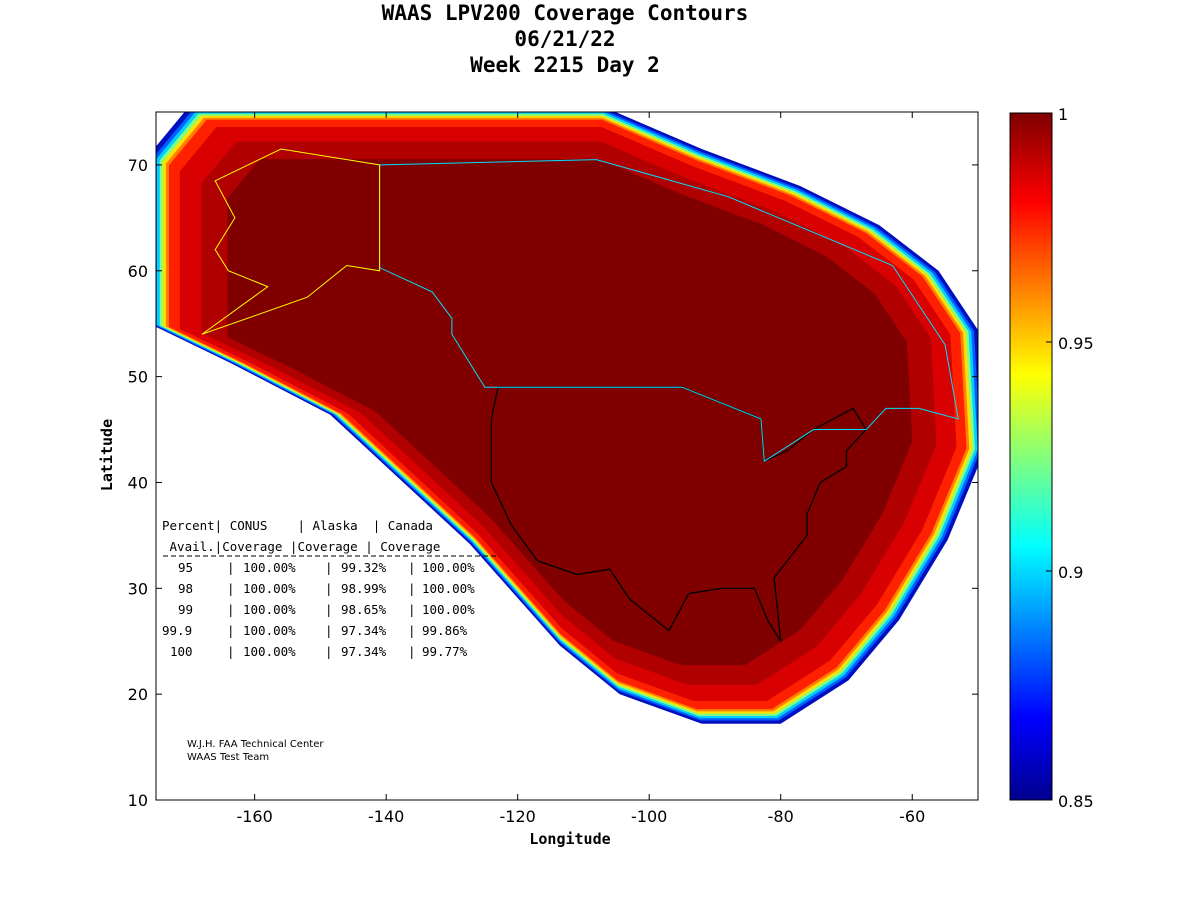 The height and width of the screenshot is (900, 1200). Describe the element at coordinates (569, 839) in the screenshot. I see `x-axis-label: Longitude` at that location.